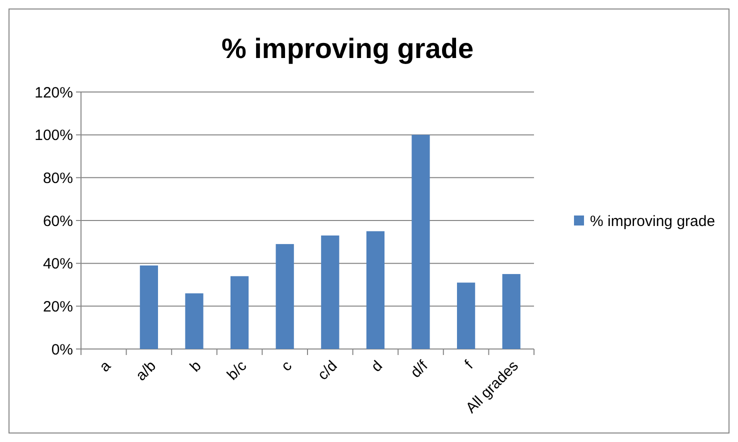  I want to click on y-tick-label: 40%, so click(57, 264).